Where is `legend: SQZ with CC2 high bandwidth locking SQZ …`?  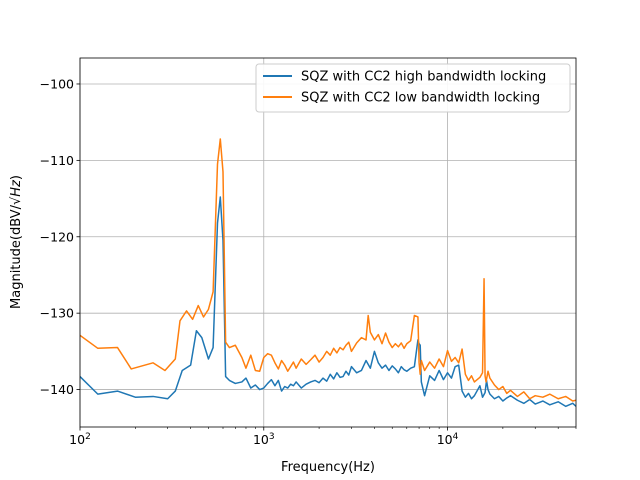 legend: SQZ with CC2 high bandwidth locking SQZ … is located at coordinates (413, 88).